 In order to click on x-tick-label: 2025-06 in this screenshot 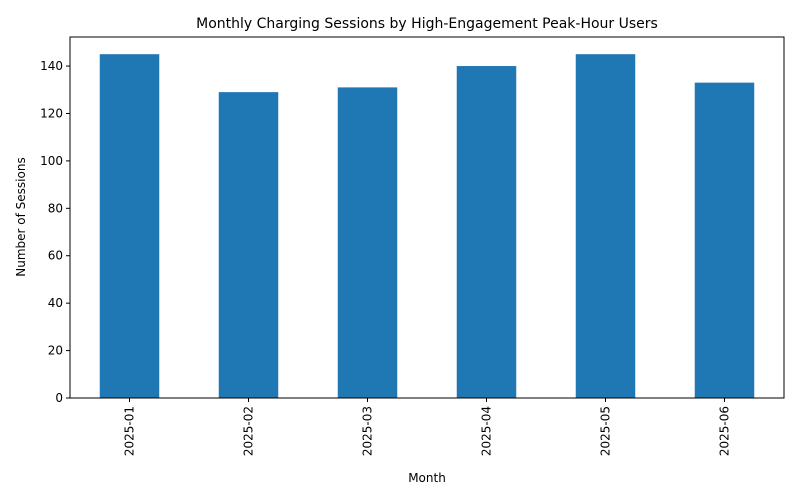, I will do `click(725, 431)`.